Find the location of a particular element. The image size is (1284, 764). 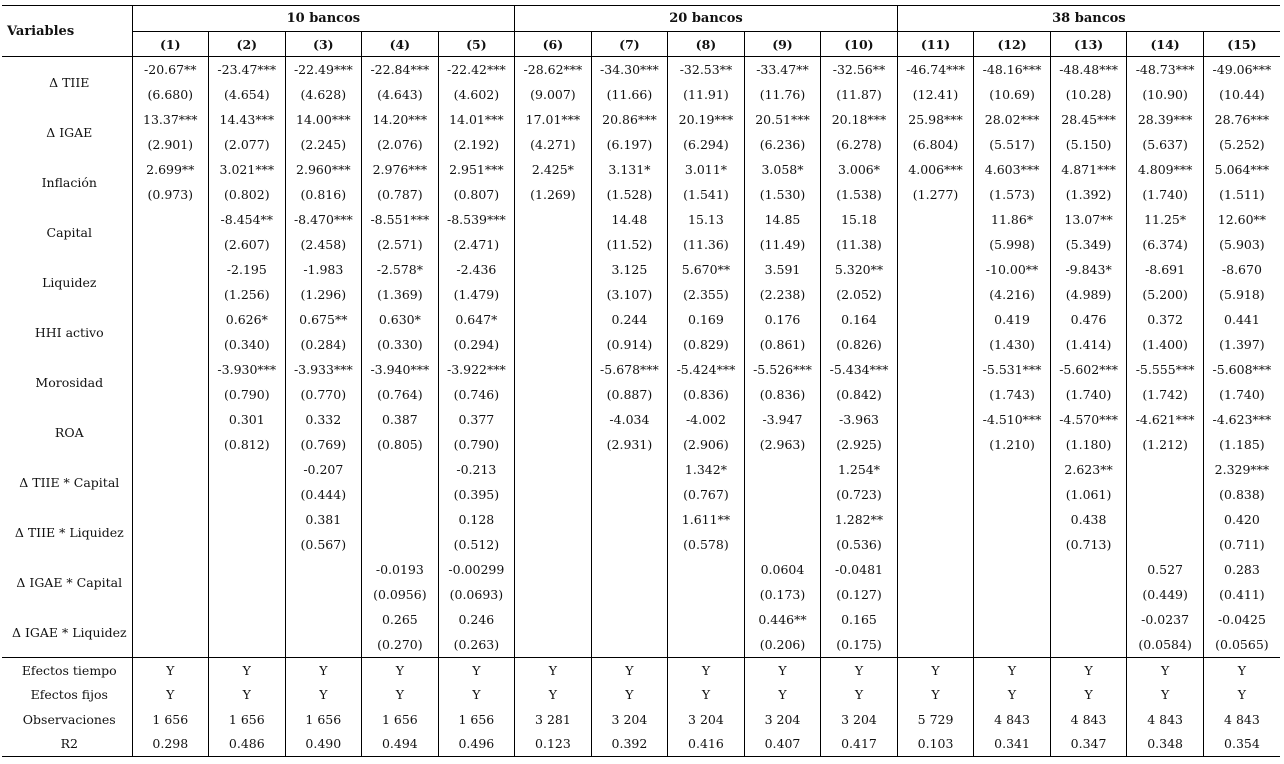

coefficient-cell: 0.169 is located at coordinates (706, 319).